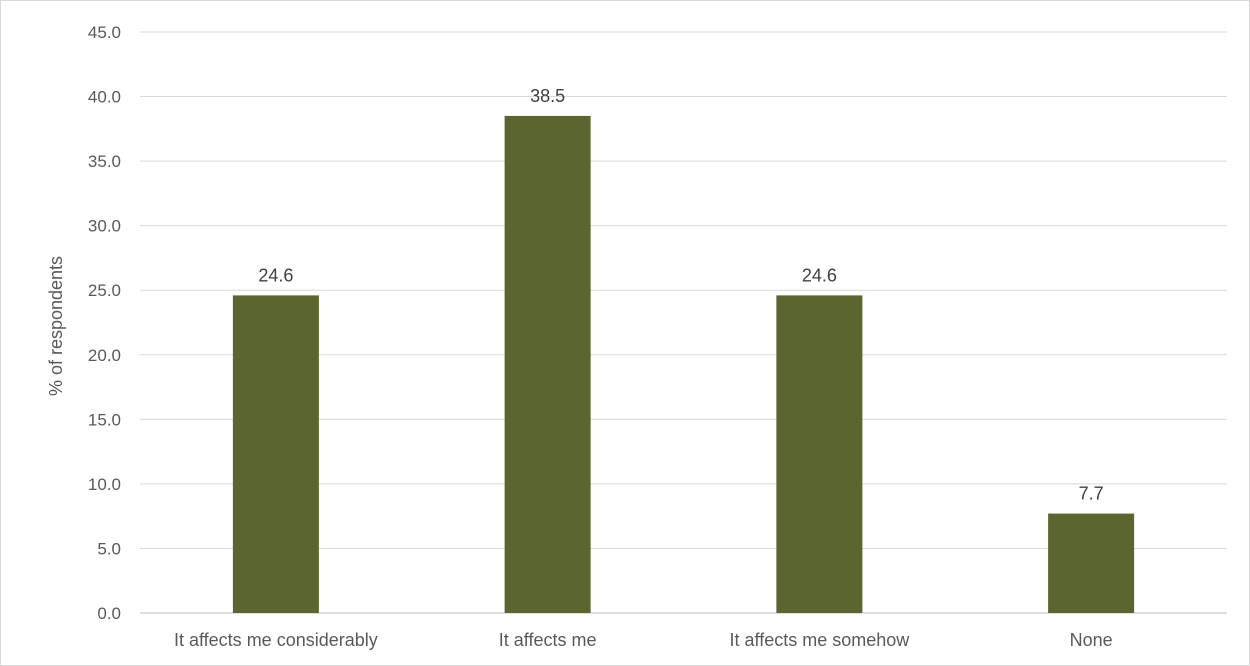 The width and height of the screenshot is (1250, 666). I want to click on y-tick-label: 30.0, so click(104, 226).